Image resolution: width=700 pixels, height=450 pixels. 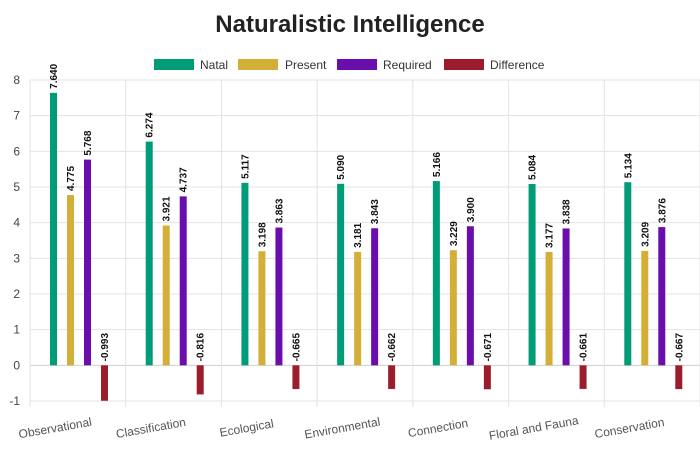 I want to click on x-tick-label: Observational, so click(x=54, y=428).